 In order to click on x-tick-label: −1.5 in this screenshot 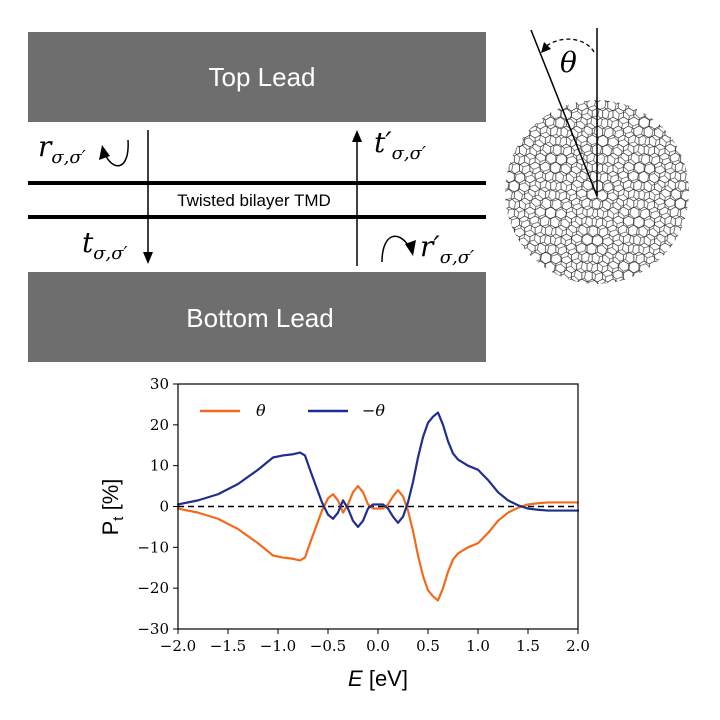, I will do `click(228, 646)`.